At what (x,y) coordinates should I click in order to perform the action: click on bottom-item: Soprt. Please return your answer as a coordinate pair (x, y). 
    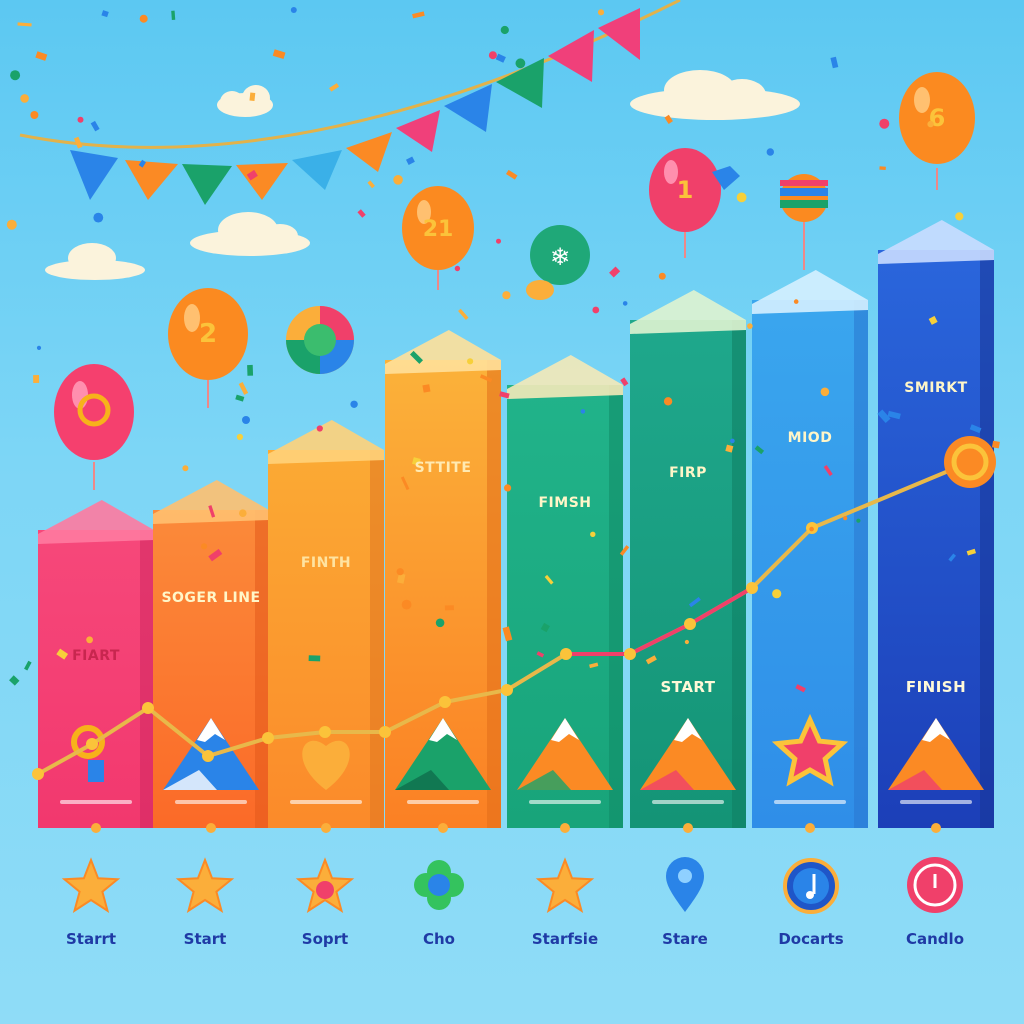
    Looking at the image, I should click on (325, 899).